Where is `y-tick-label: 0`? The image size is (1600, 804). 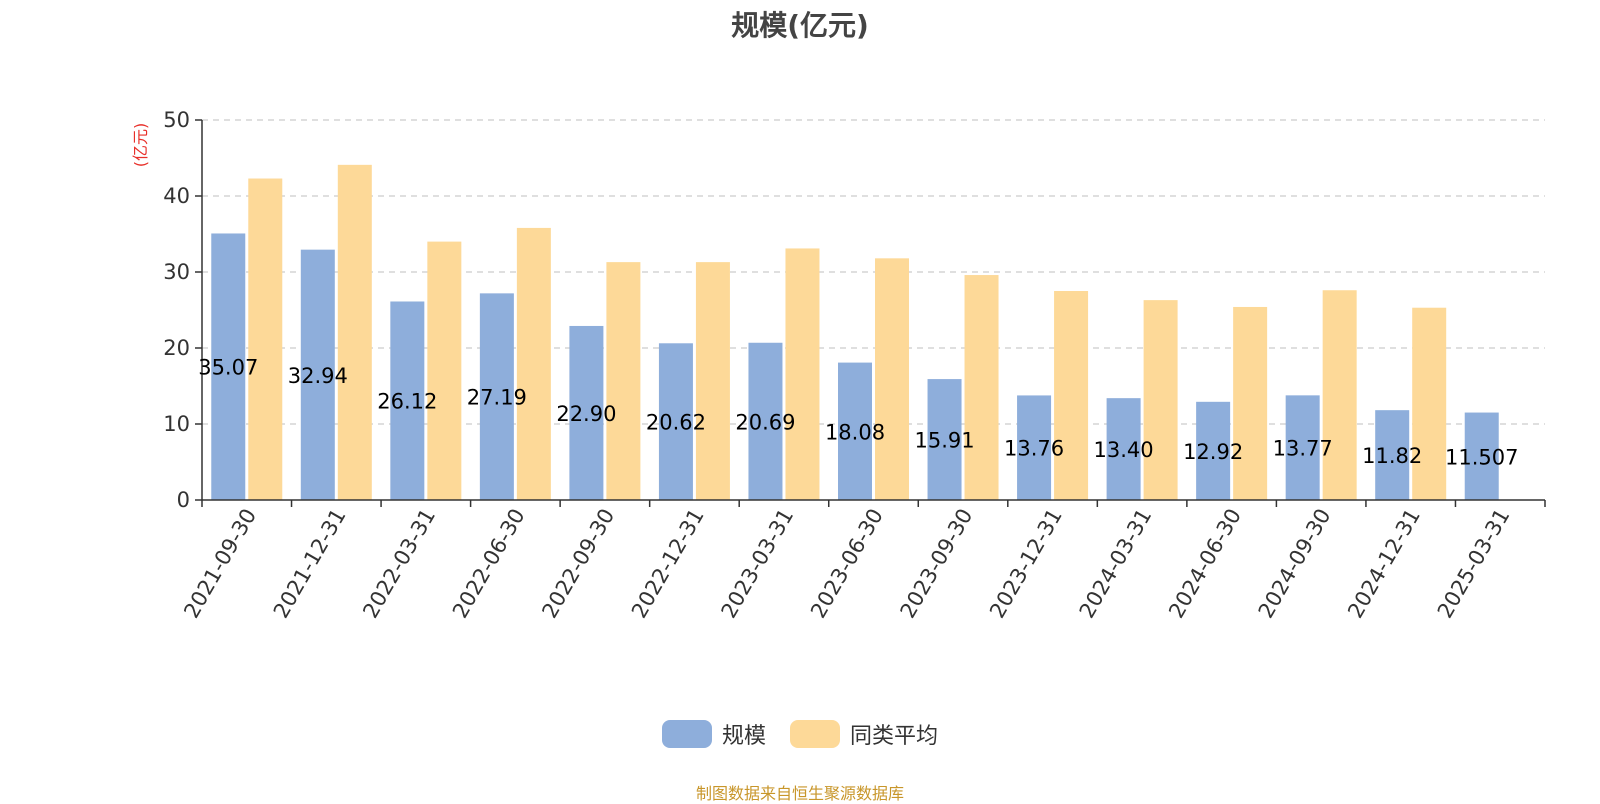
y-tick-label: 0 is located at coordinates (183, 500).